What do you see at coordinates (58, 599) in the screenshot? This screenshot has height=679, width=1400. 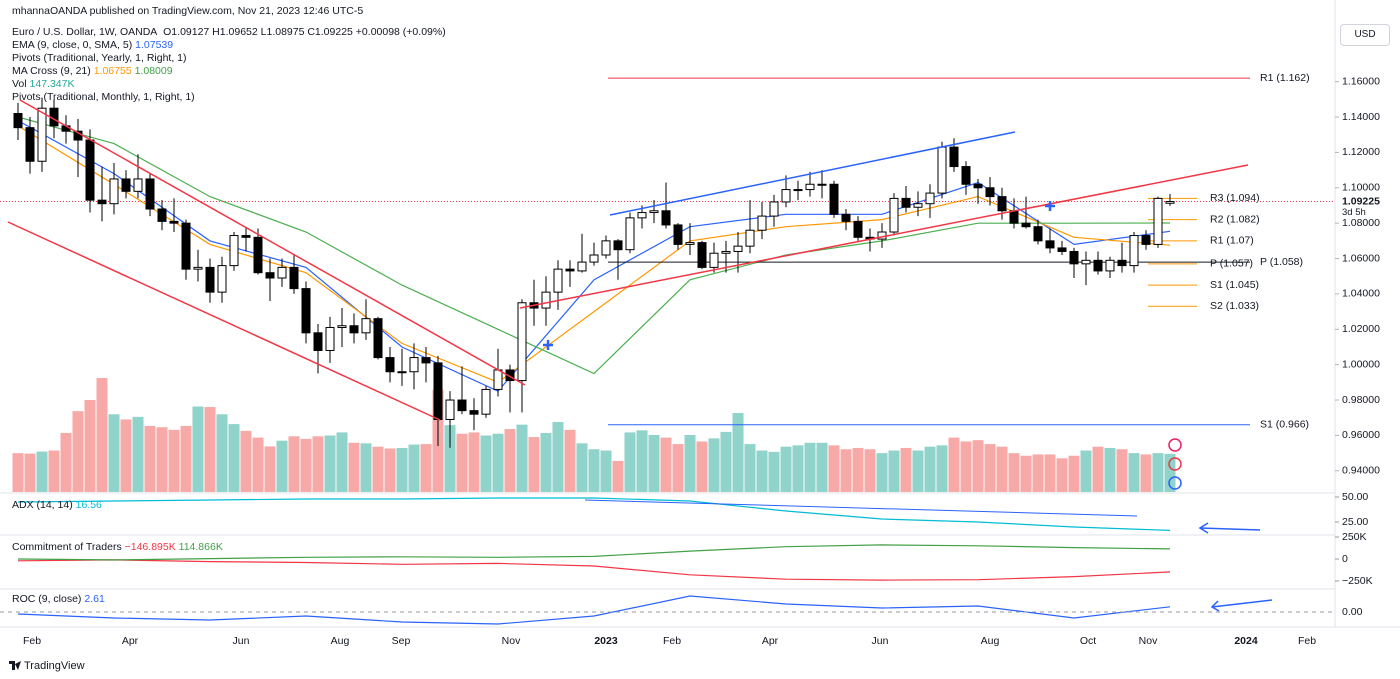 I see `legend-row: ROC (9, close) 2.61` at bounding box center [58, 599].